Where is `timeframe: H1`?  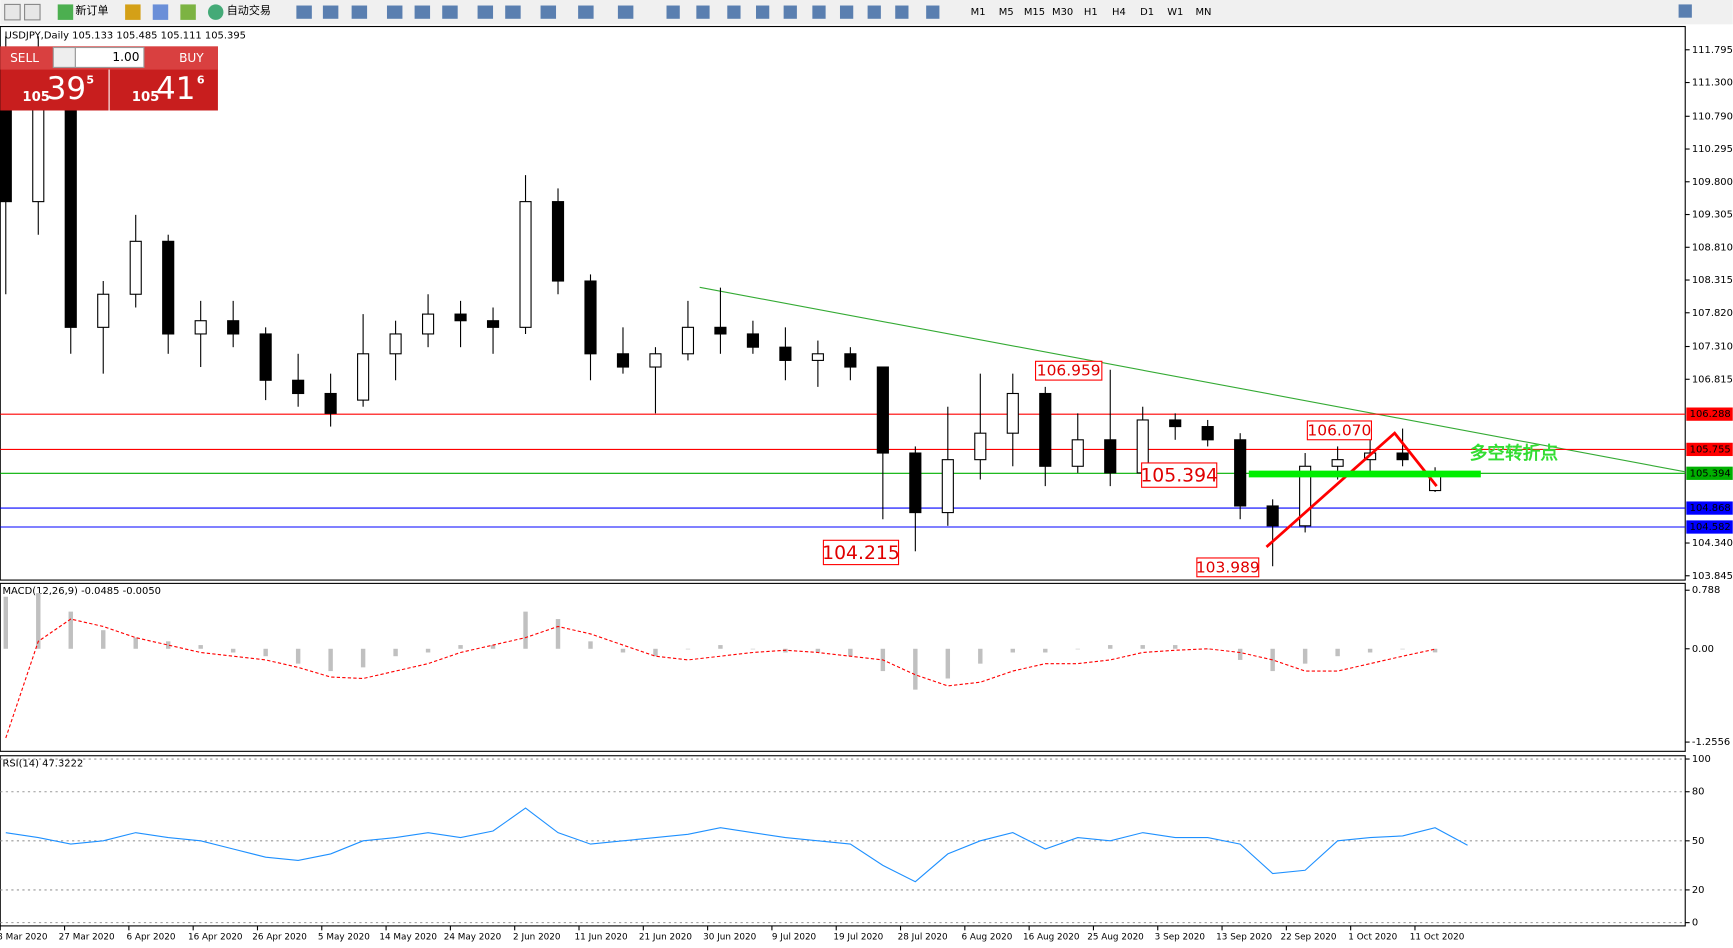 timeframe: H1 is located at coordinates (1091, 12).